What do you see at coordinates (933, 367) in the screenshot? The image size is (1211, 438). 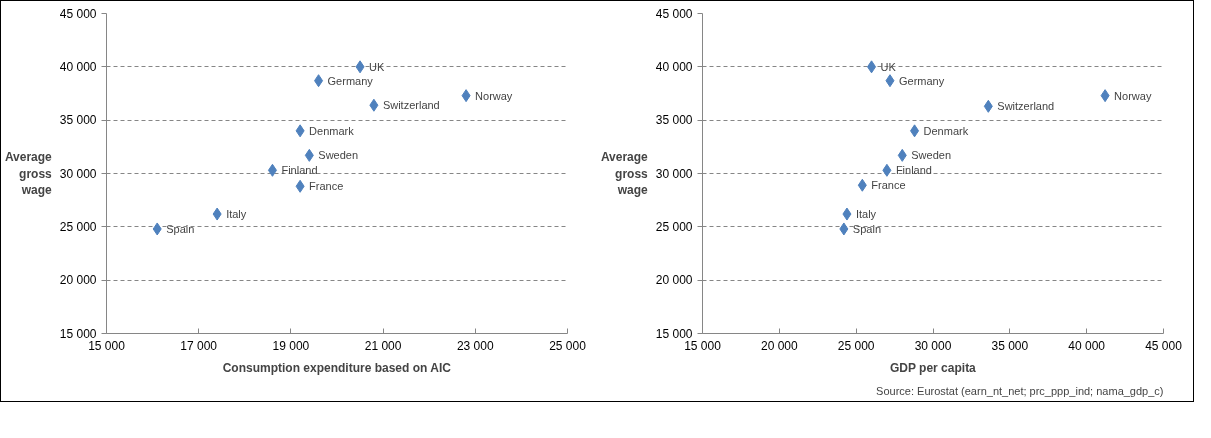 I see `x-axis-title: GDP per capita` at bounding box center [933, 367].